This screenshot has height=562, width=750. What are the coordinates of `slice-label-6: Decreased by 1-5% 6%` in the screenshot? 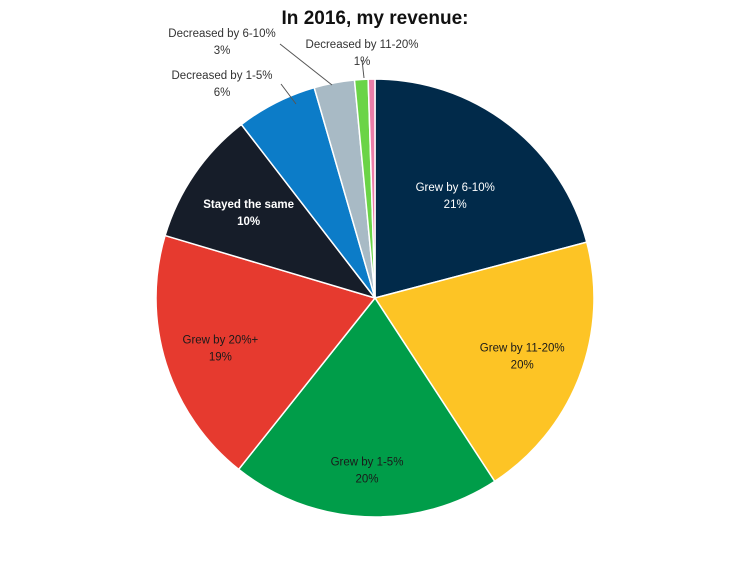 It's located at (222, 84).